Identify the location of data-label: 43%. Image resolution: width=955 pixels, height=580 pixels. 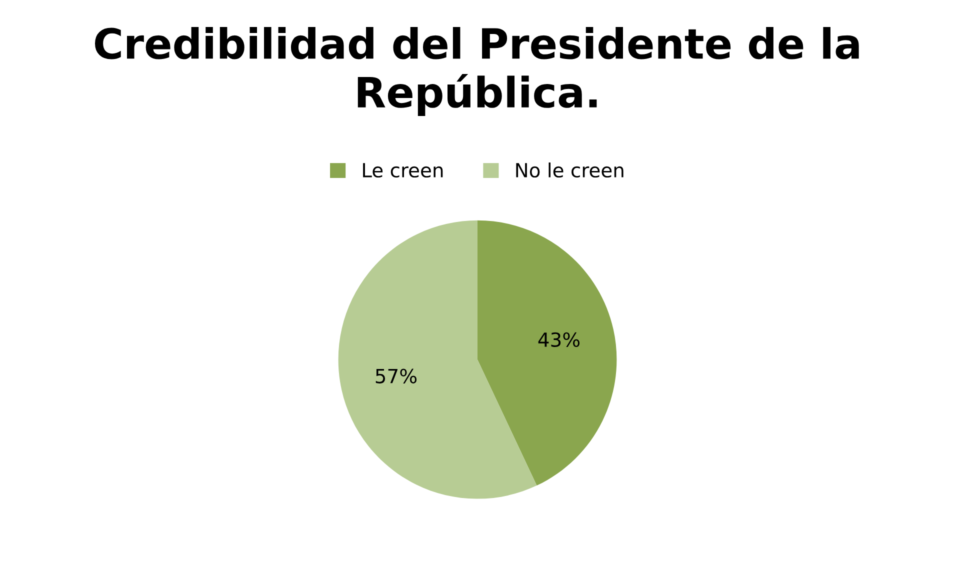
(559, 340).